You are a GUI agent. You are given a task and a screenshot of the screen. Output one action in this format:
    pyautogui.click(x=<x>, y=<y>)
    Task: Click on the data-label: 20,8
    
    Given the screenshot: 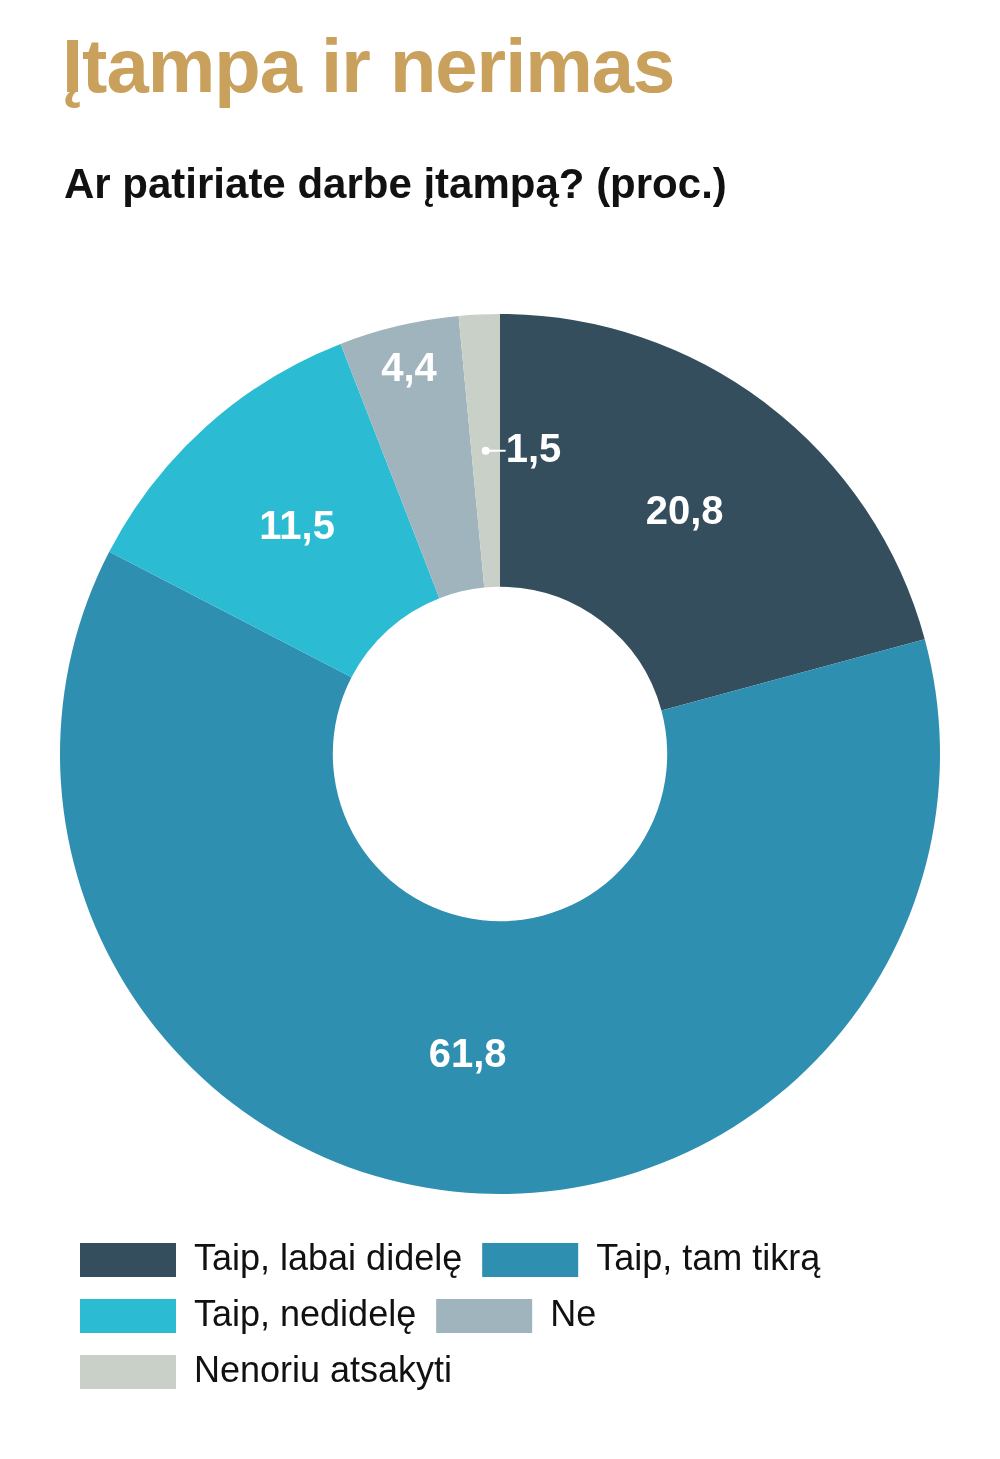 What is the action you would take?
    pyautogui.click(x=684, y=509)
    